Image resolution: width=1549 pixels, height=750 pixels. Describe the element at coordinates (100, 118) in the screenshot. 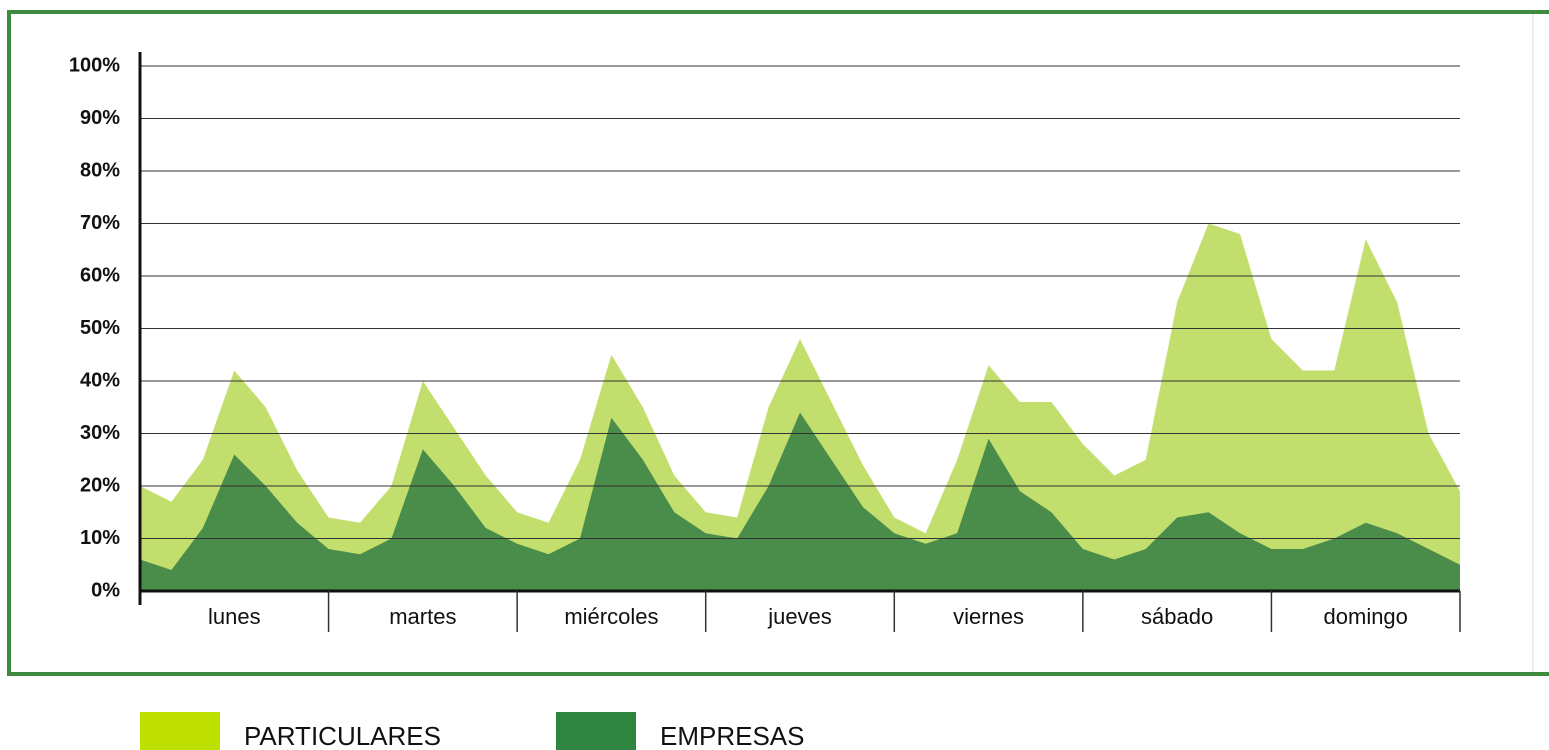

I see `y-tick-label: 90%` at that location.